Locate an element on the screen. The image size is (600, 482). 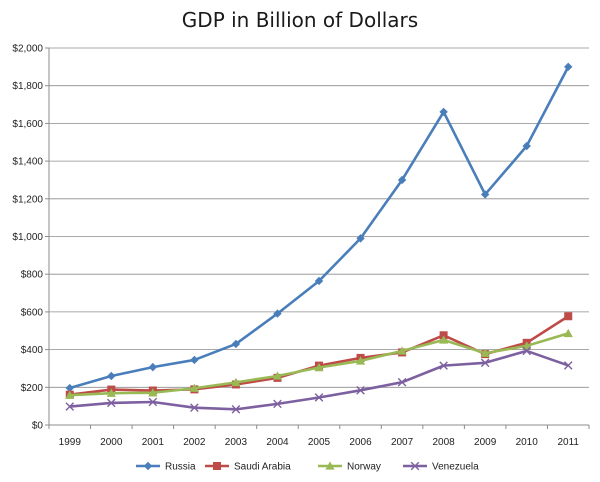
legend-marker-saudi-arabia is located at coordinates (217, 466).